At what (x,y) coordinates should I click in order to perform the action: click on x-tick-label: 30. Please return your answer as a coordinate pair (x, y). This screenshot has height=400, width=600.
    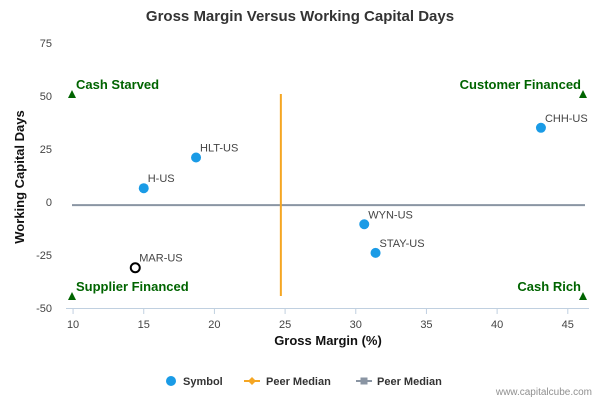
    Looking at the image, I should click on (356, 325).